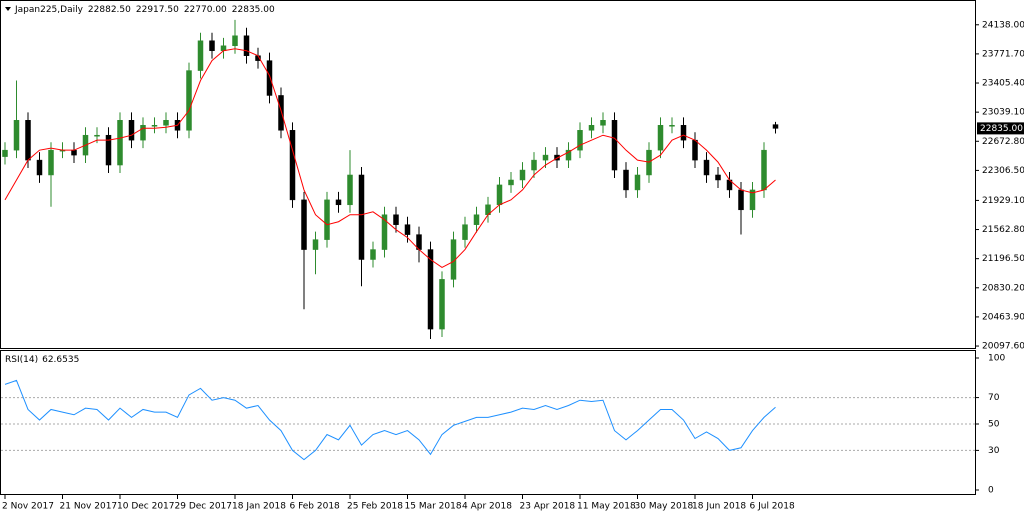 The image size is (1024, 515). Describe the element at coordinates (719, 507) in the screenshot. I see `x-tick-label: 18 Jun 2018` at that location.